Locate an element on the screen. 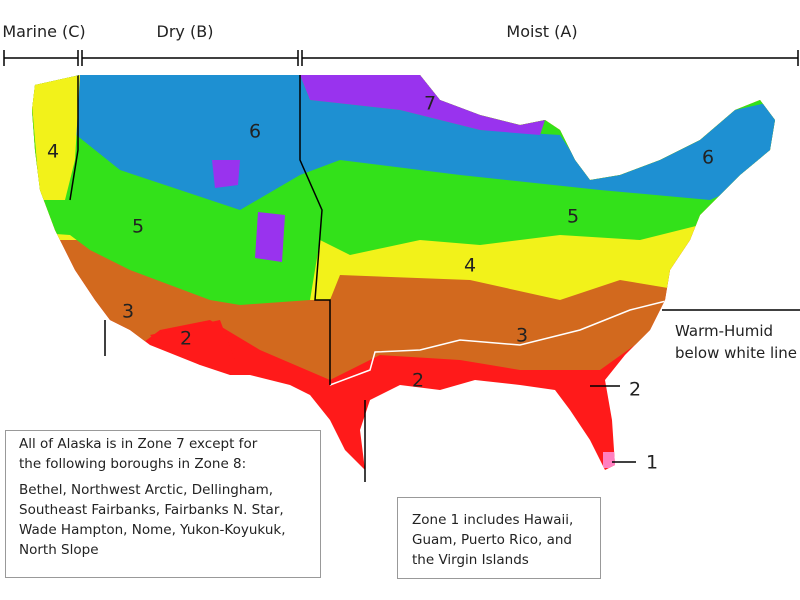 Image resolution: width=800 pixels, height=600 pixels. annotation: Warm-Humid is located at coordinates (724, 331).